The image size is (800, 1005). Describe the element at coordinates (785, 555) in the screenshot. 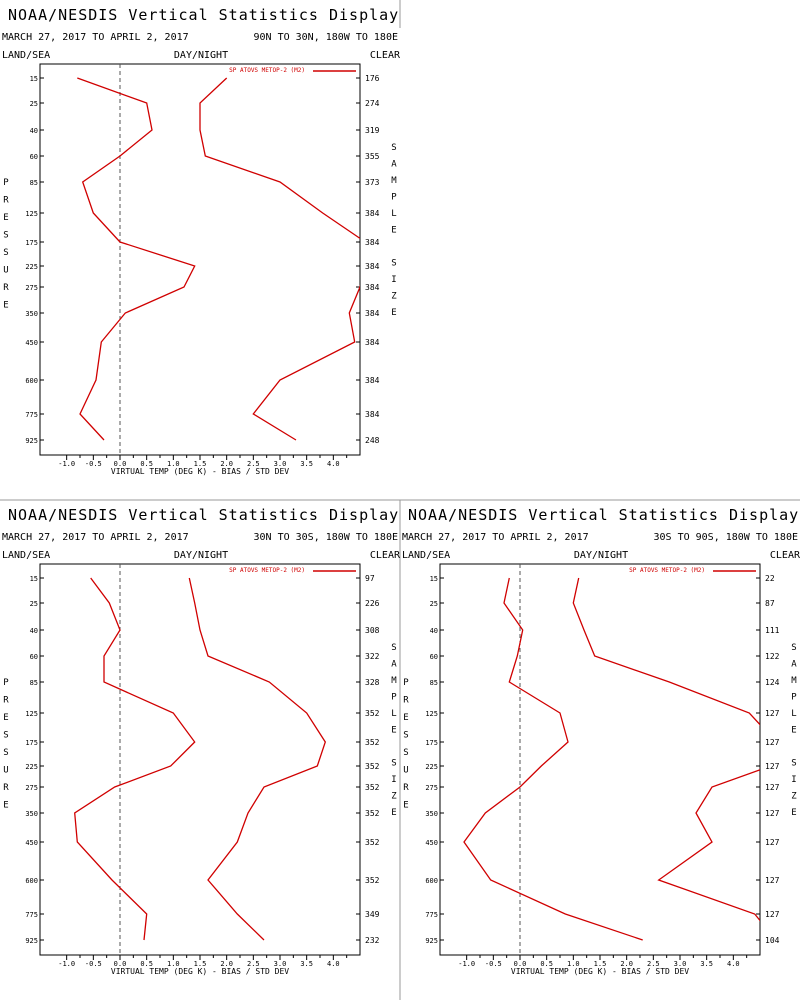

I see `clear-header: CLEAR` at that location.